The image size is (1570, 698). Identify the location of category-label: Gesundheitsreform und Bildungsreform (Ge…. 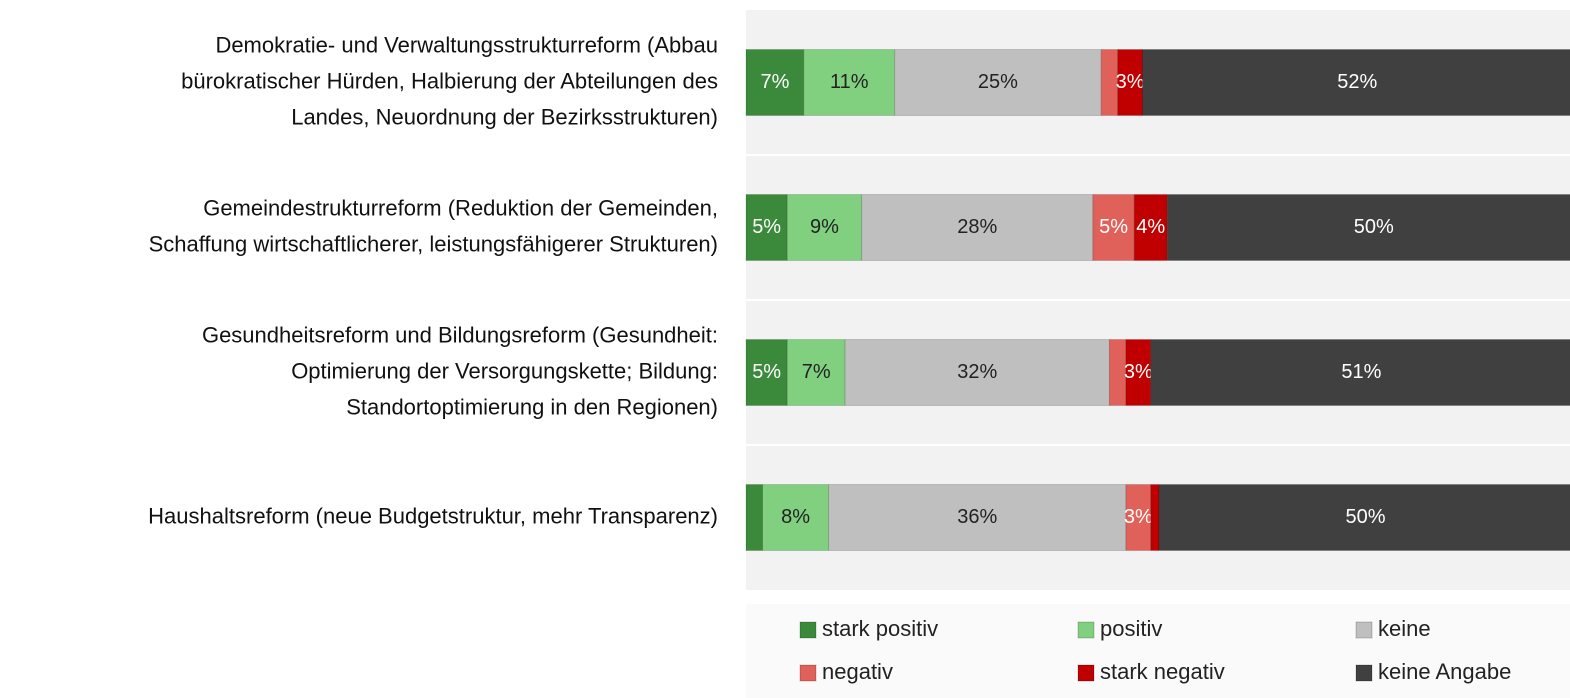
(460, 334).